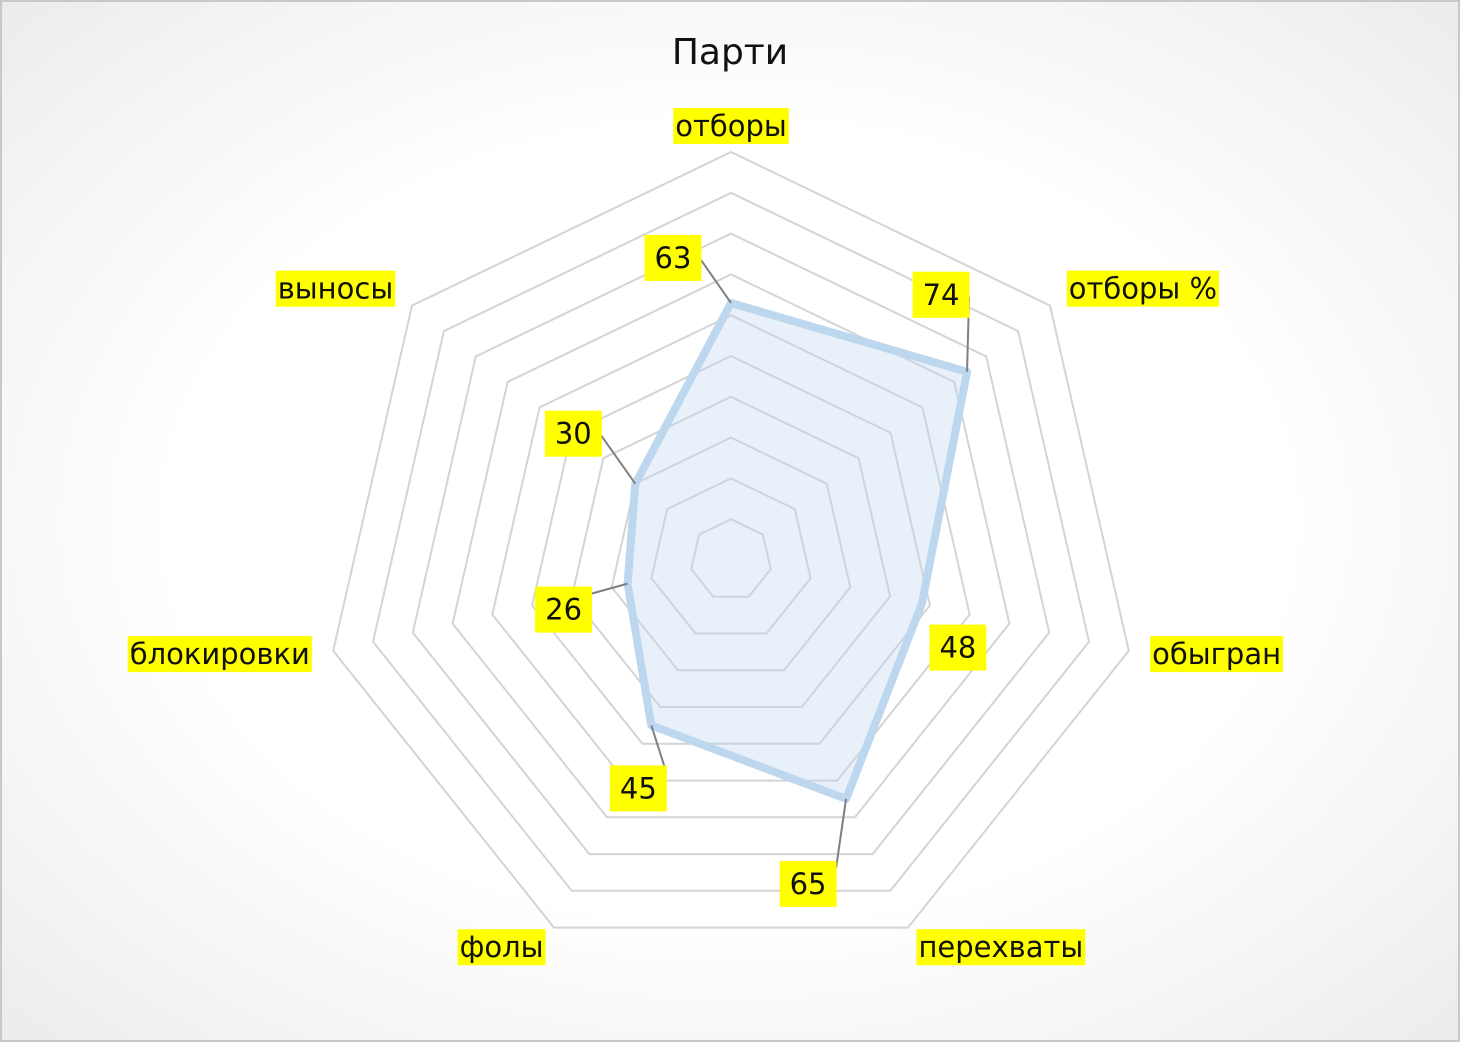  I want to click on category-label: блокировки, so click(220, 654).